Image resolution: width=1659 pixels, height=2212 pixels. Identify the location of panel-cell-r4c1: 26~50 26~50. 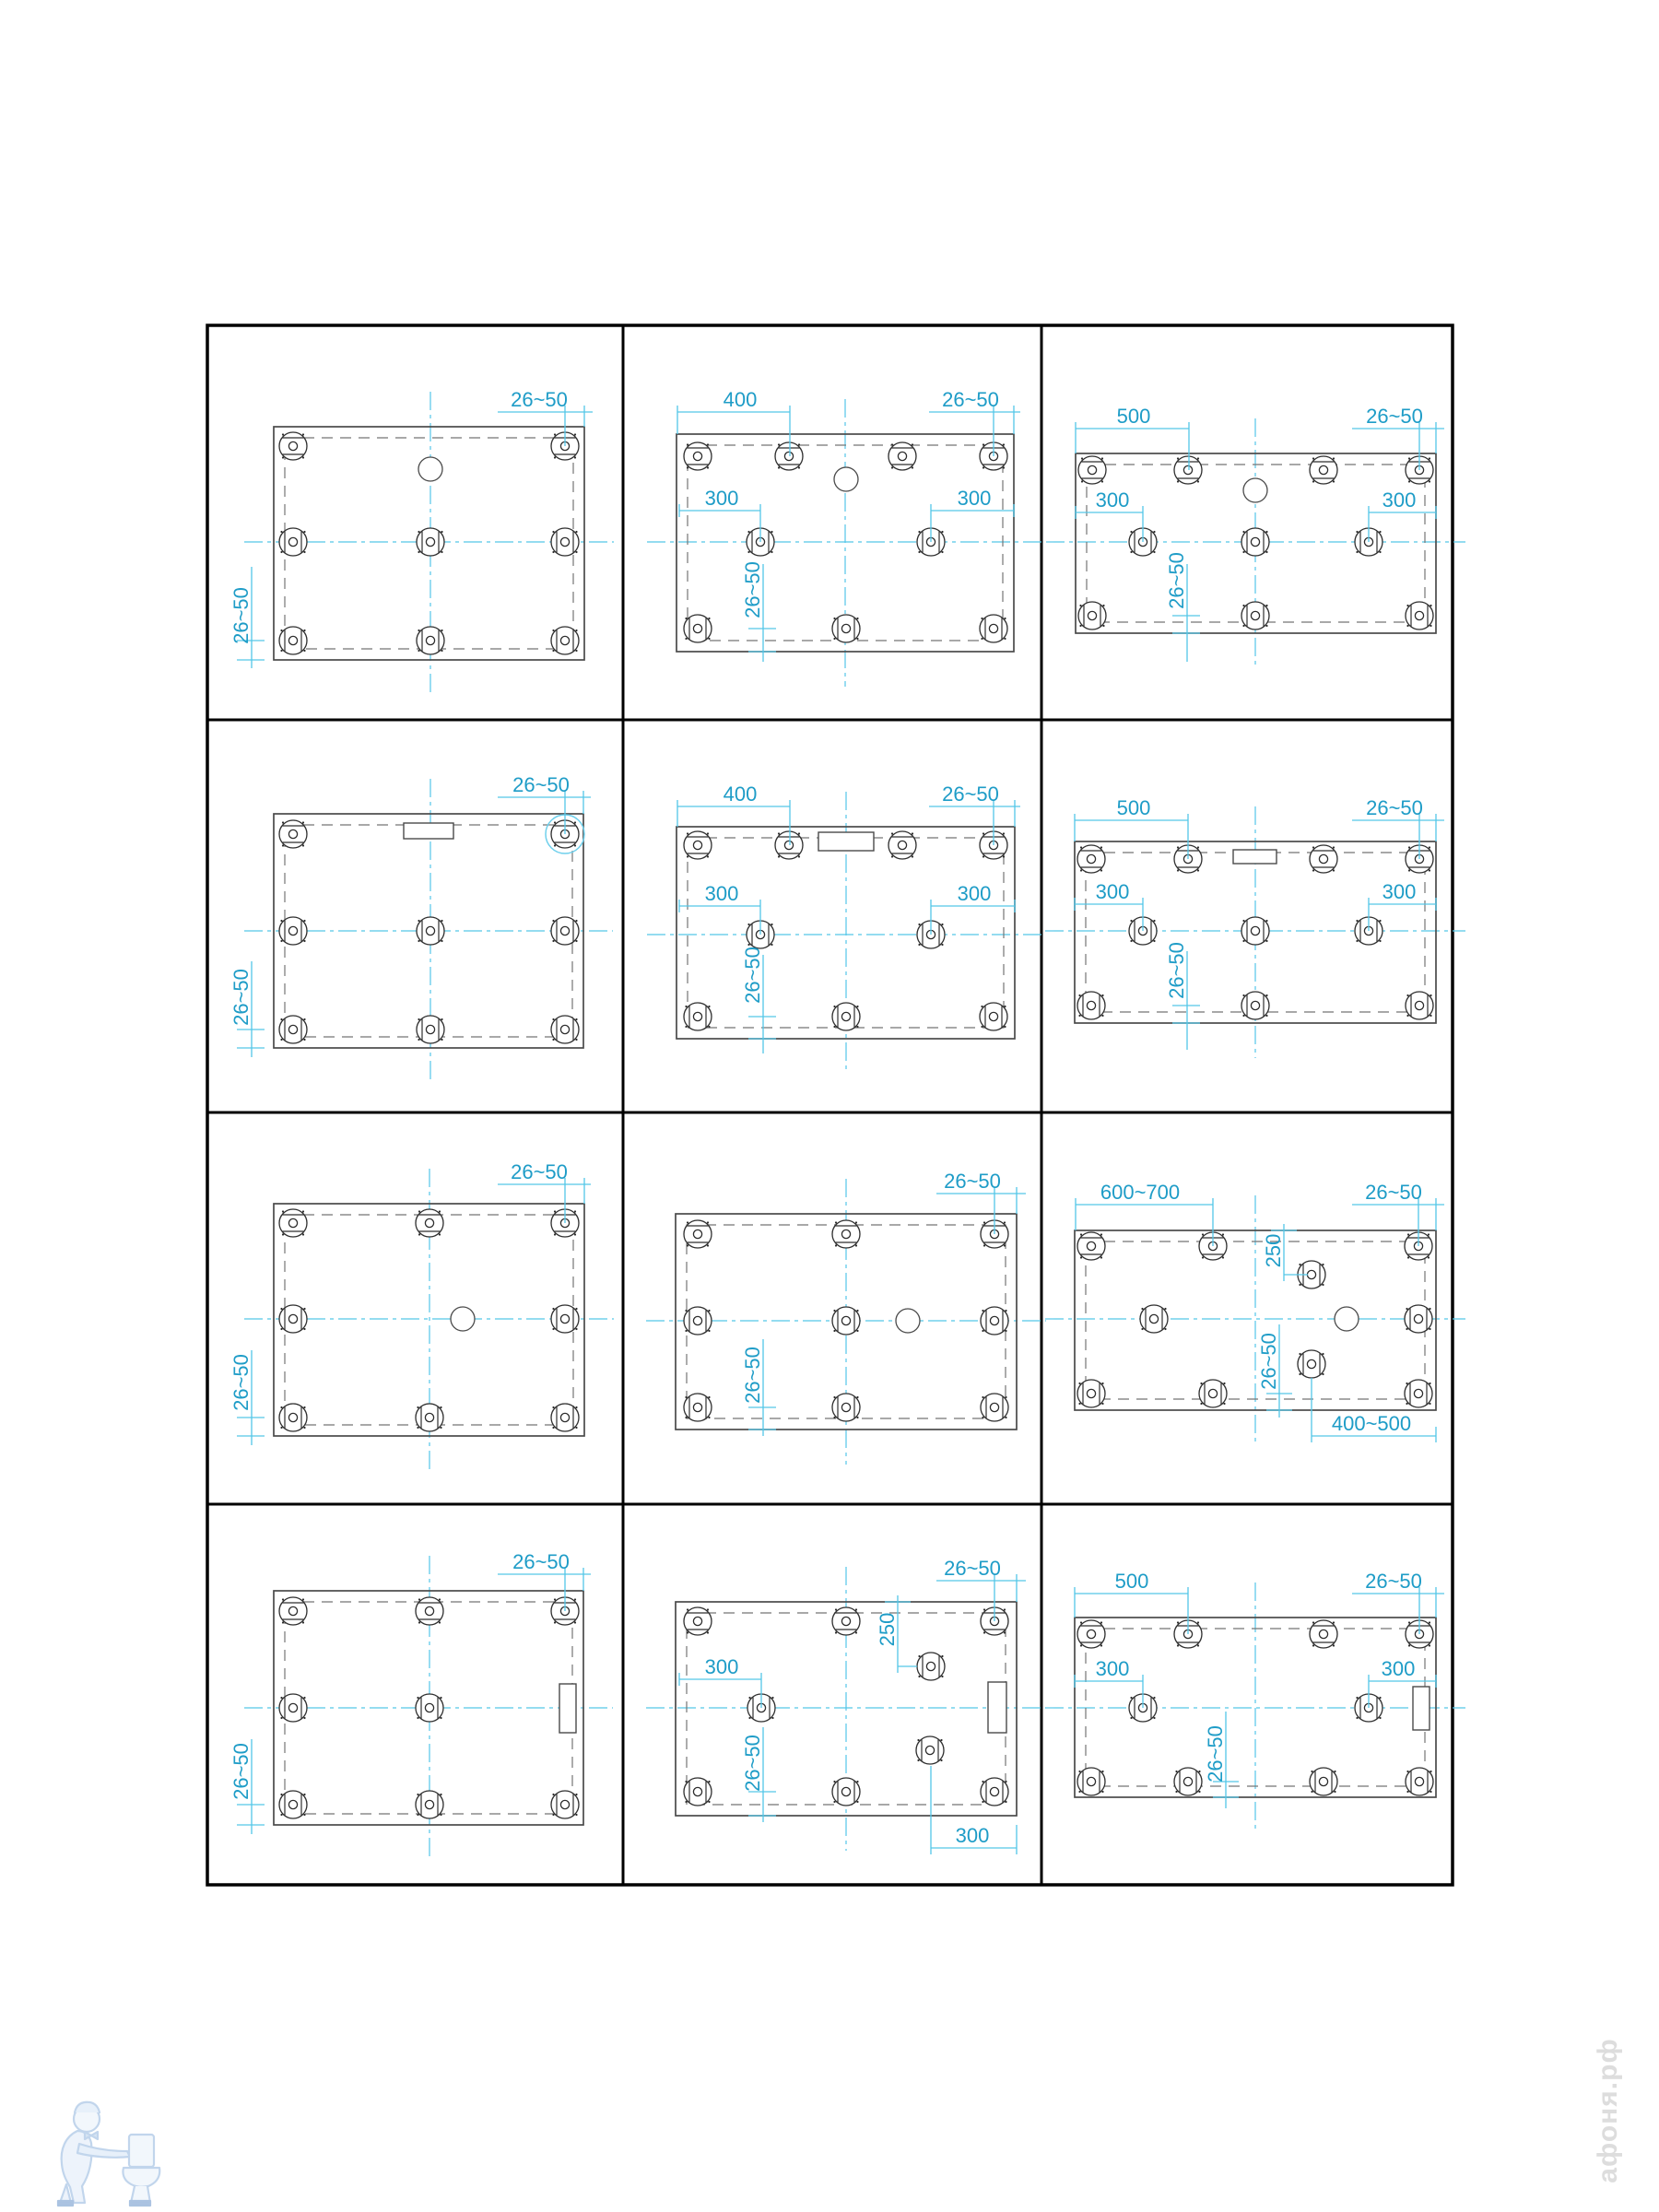
(421, 1705).